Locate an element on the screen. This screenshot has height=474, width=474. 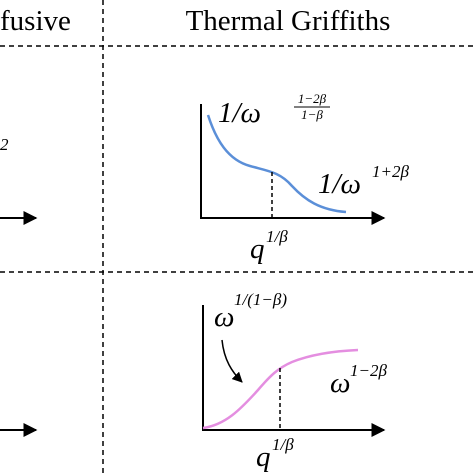
exponent: 1+2β is located at coordinates (390, 171).